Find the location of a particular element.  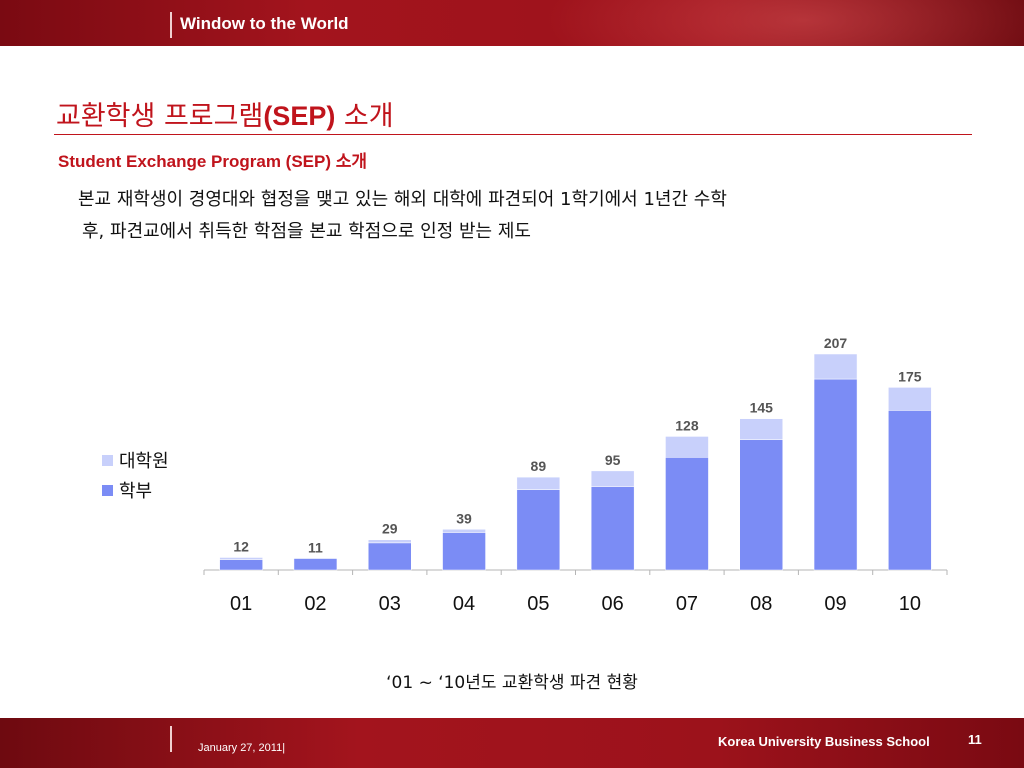

slide-title-abbr: (SEP) is located at coordinates (299, 116).